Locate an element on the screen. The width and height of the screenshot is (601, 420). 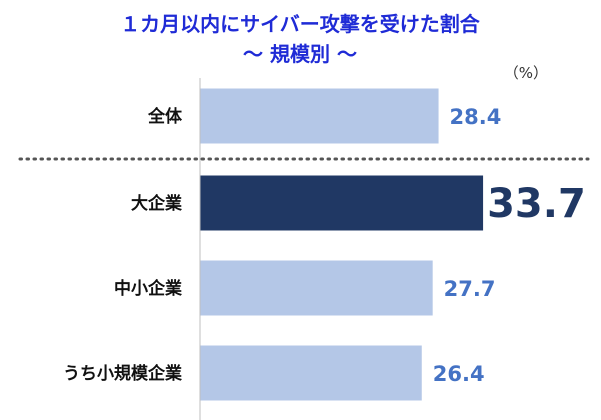
category-label: 中小企業 is located at coordinates (148, 288).